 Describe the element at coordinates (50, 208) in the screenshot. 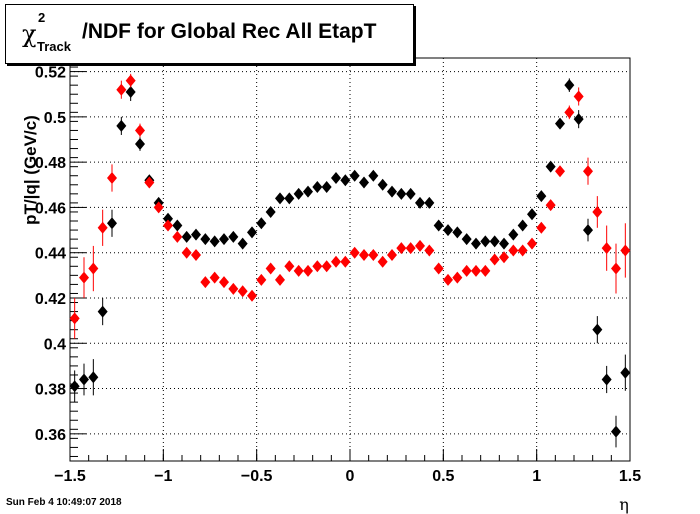

I see `y-tick-label: 0.46` at that location.